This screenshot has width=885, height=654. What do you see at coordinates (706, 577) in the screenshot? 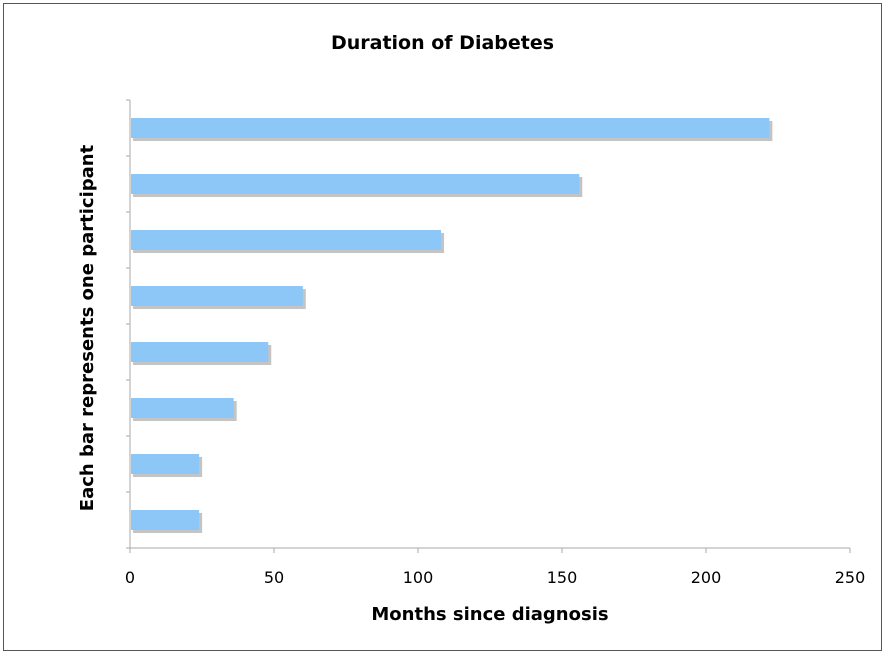
I see `x-tick-label: 200` at bounding box center [706, 577].